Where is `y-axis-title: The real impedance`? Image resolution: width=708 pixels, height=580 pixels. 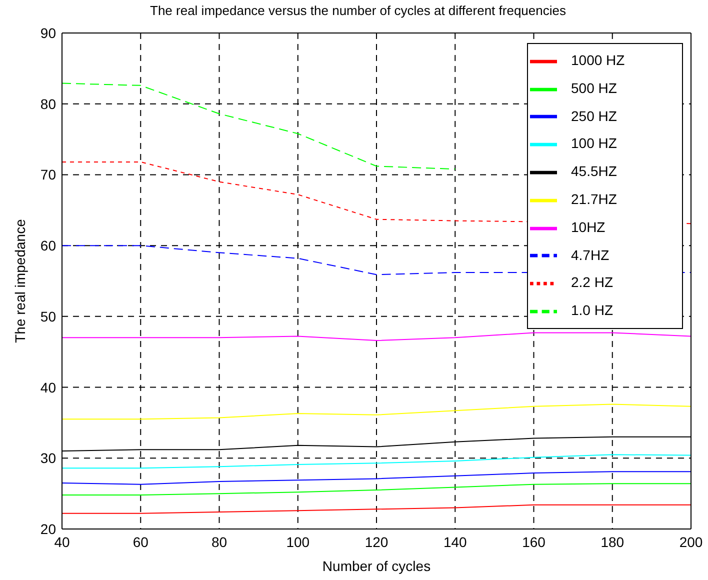 y-axis-title: The real impedance is located at coordinates (20, 280).